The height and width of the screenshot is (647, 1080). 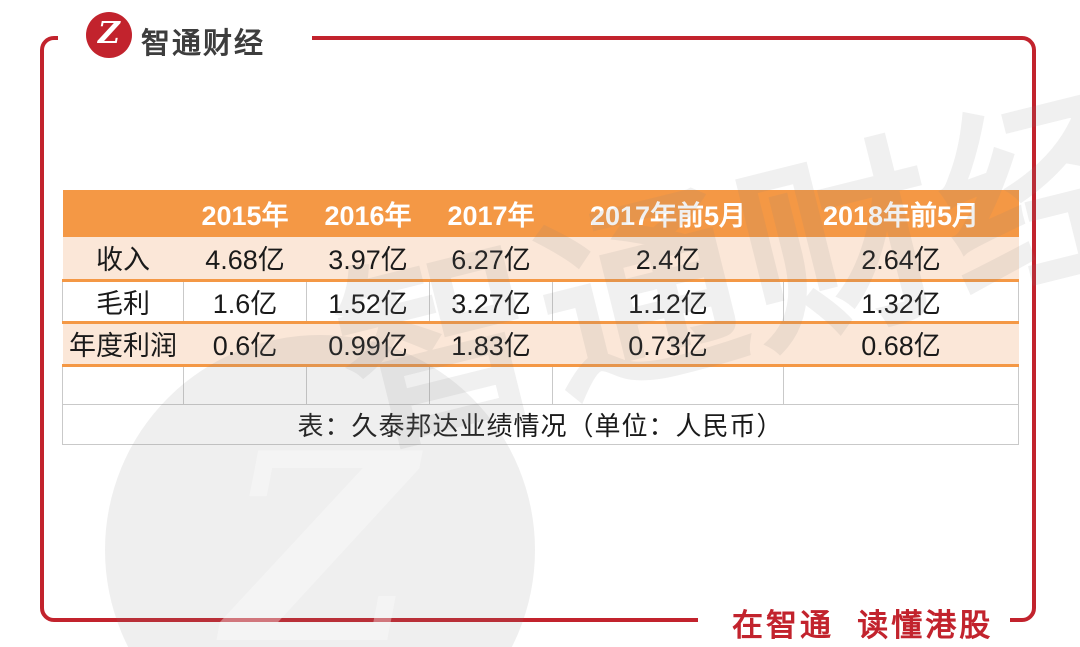 What do you see at coordinates (901, 302) in the screenshot?
I see `table-cell: 1.32亿` at bounding box center [901, 302].